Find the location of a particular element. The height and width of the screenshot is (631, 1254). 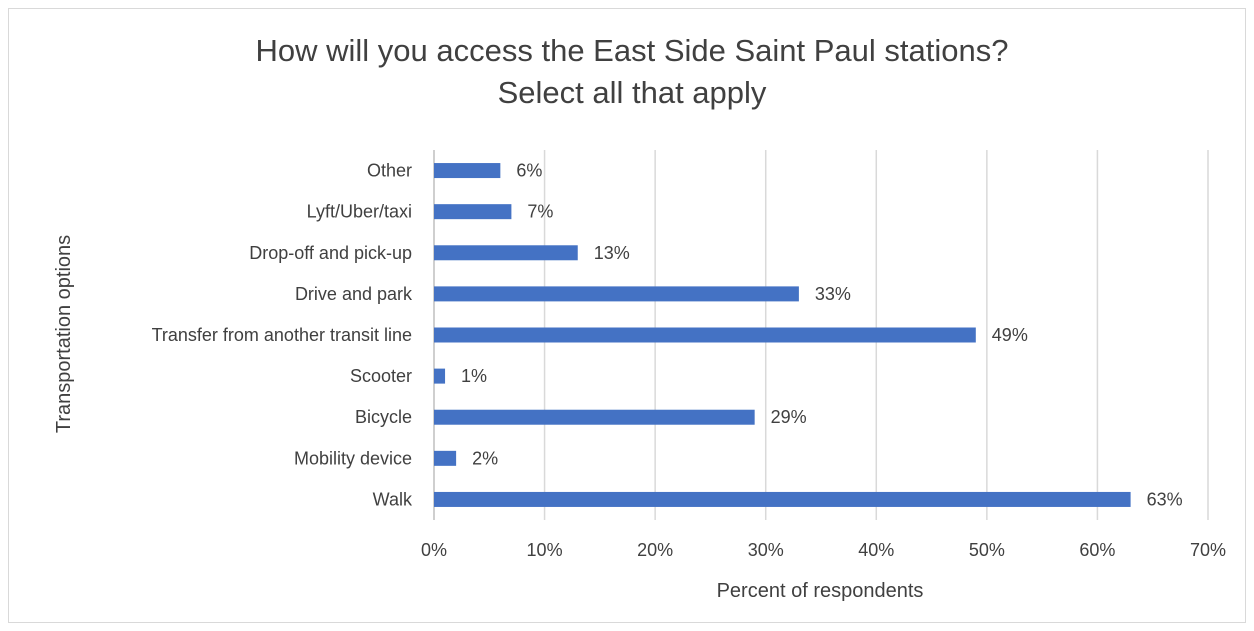

category-label: Drop-off and pick-up is located at coordinates (330, 253).